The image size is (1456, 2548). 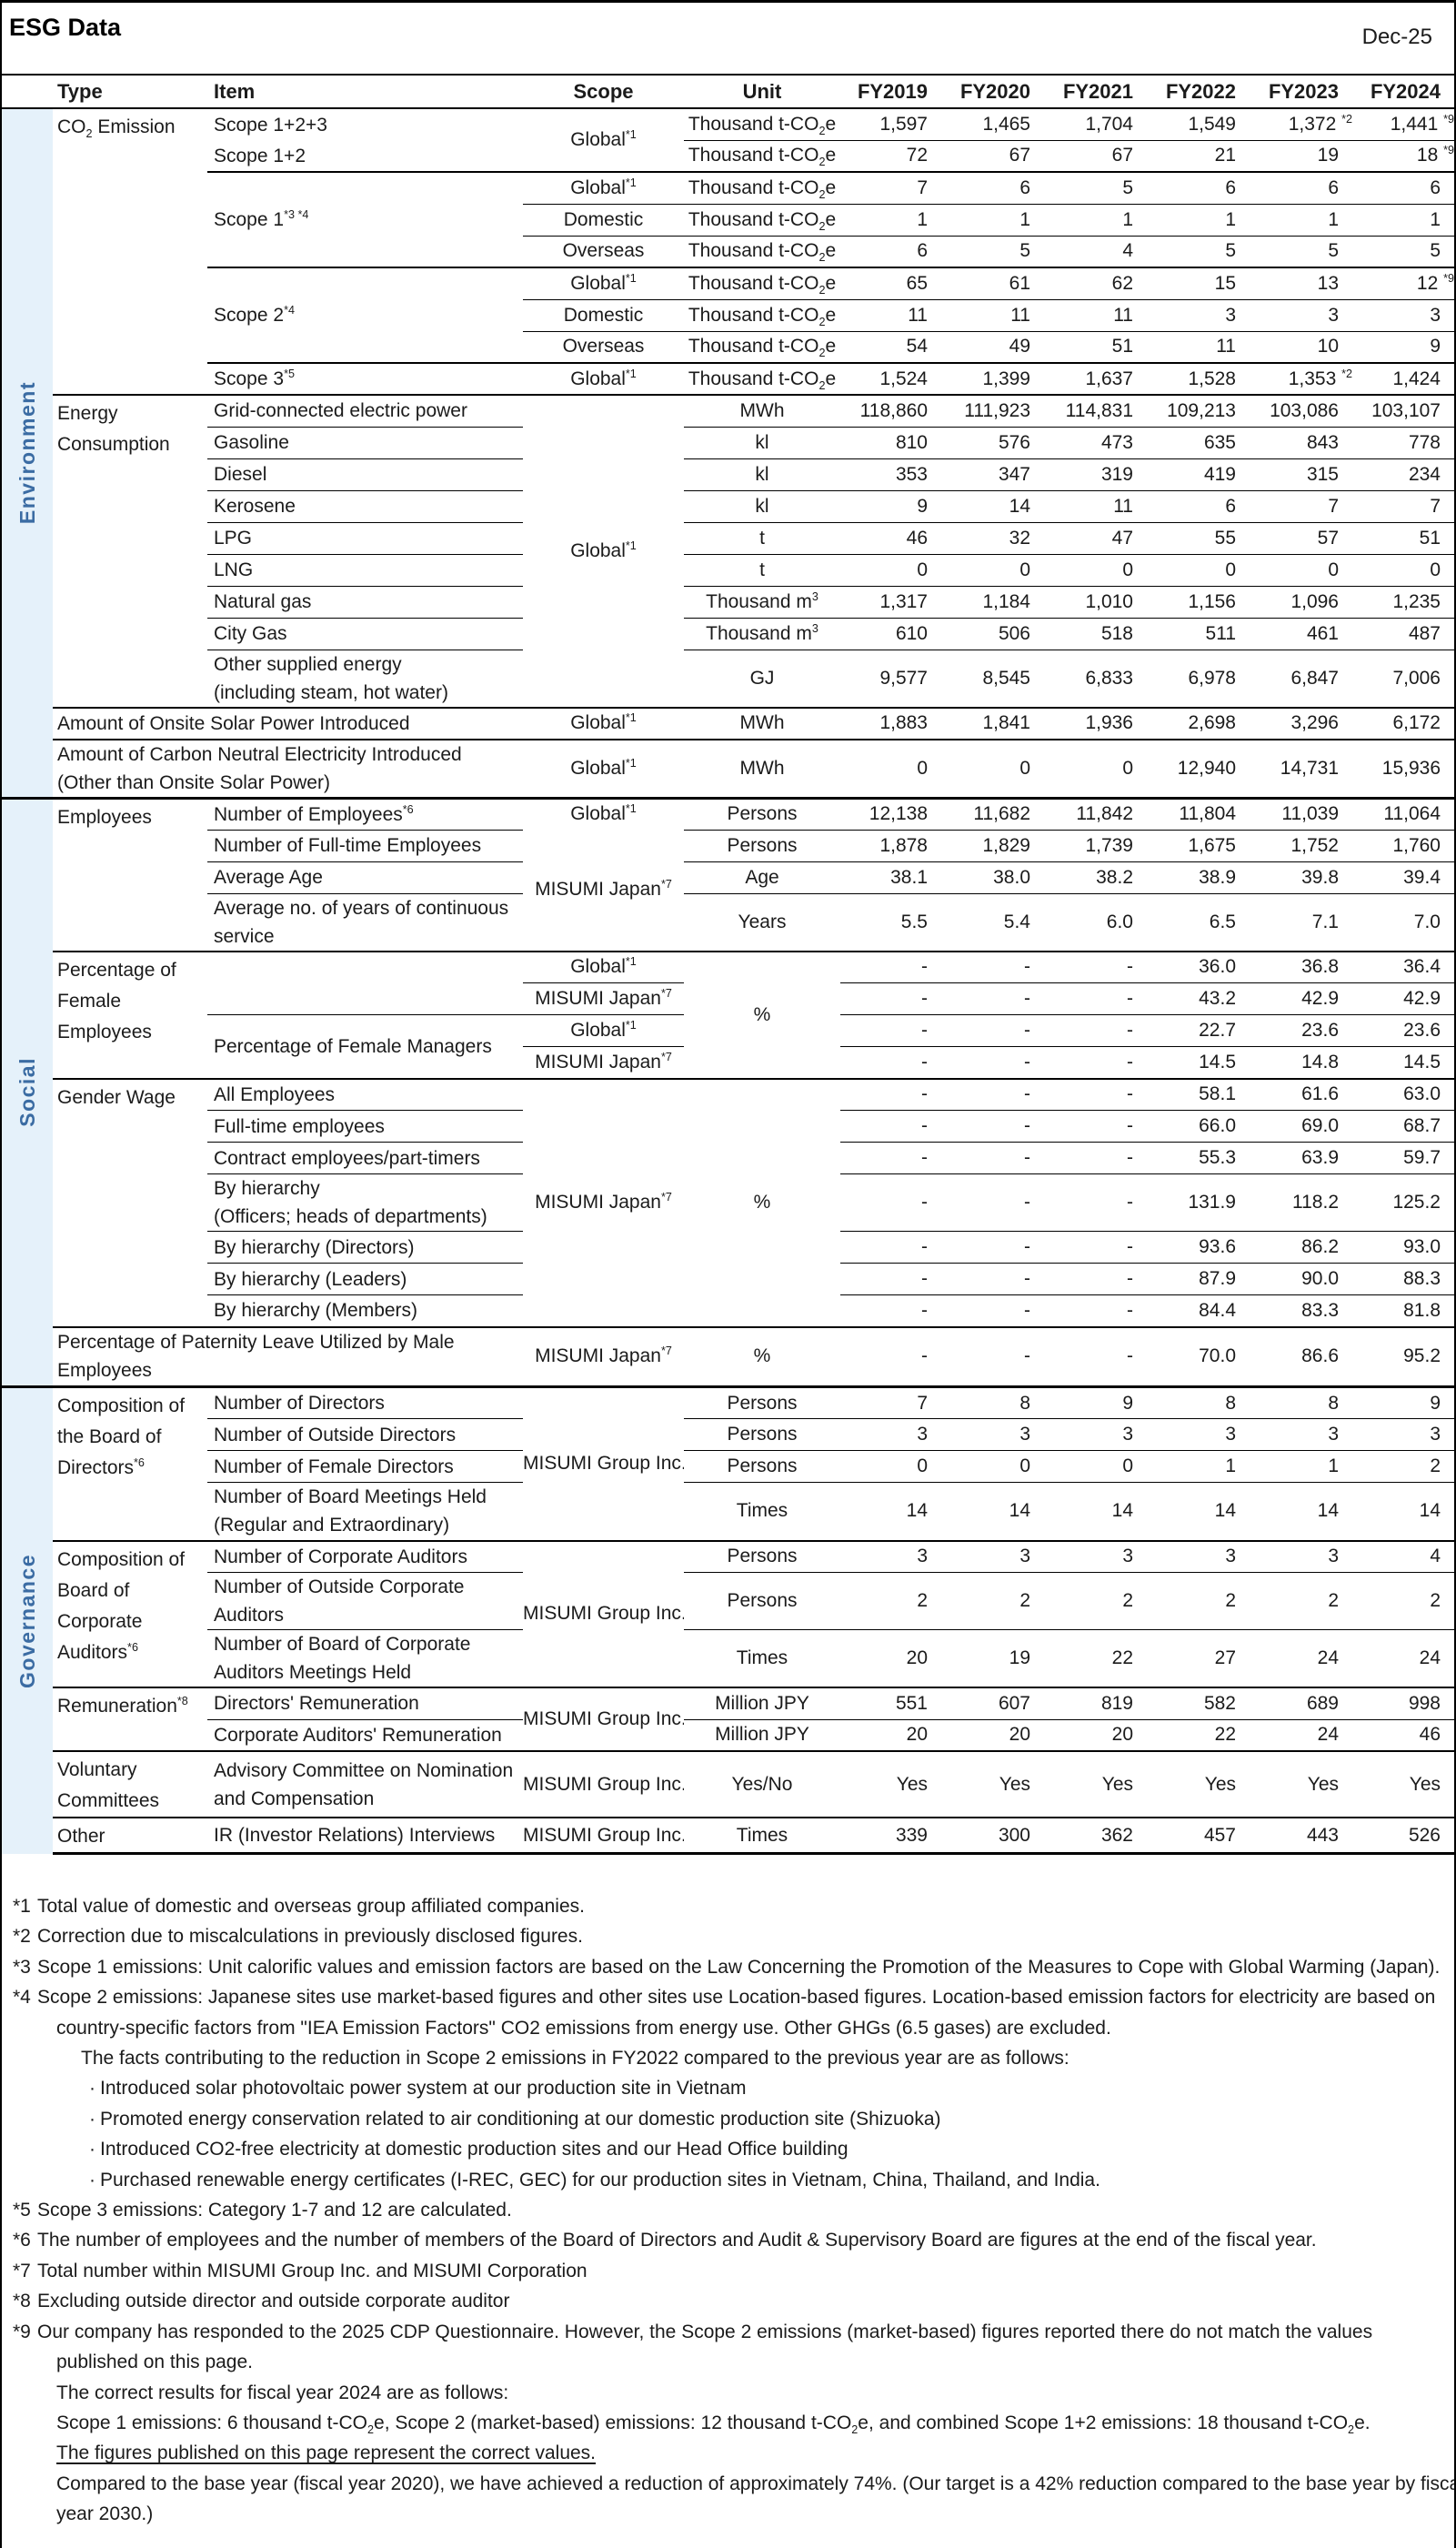 I want to click on footnote-marker: *2, so click(x=22, y=1937).